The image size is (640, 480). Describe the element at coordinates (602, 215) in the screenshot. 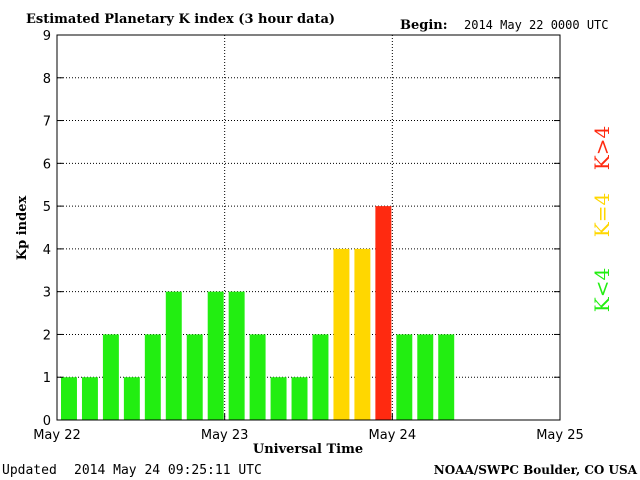

I see `legend-mid: K=4` at that location.